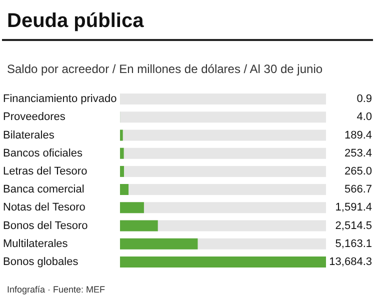 The image size is (375, 301). Describe the element at coordinates (43, 190) in the screenshot. I see `y-tick-label: Banca comercial` at that location.